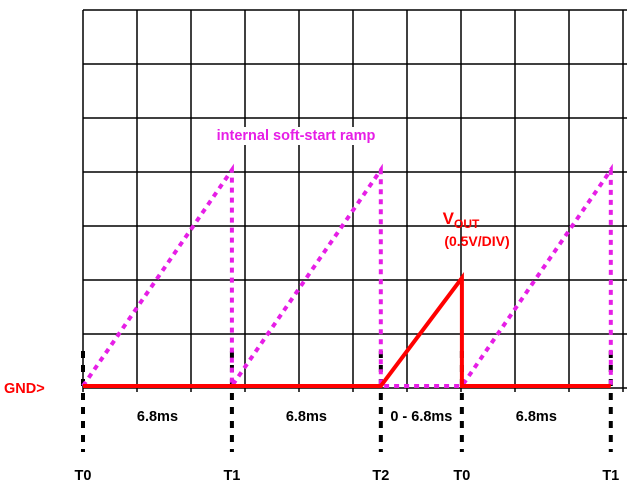 Image resolution: width=627 pixels, height=485 pixels. What do you see at coordinates (306, 417) in the screenshot?
I see `interval-label-1: 6.8ms` at bounding box center [306, 417].